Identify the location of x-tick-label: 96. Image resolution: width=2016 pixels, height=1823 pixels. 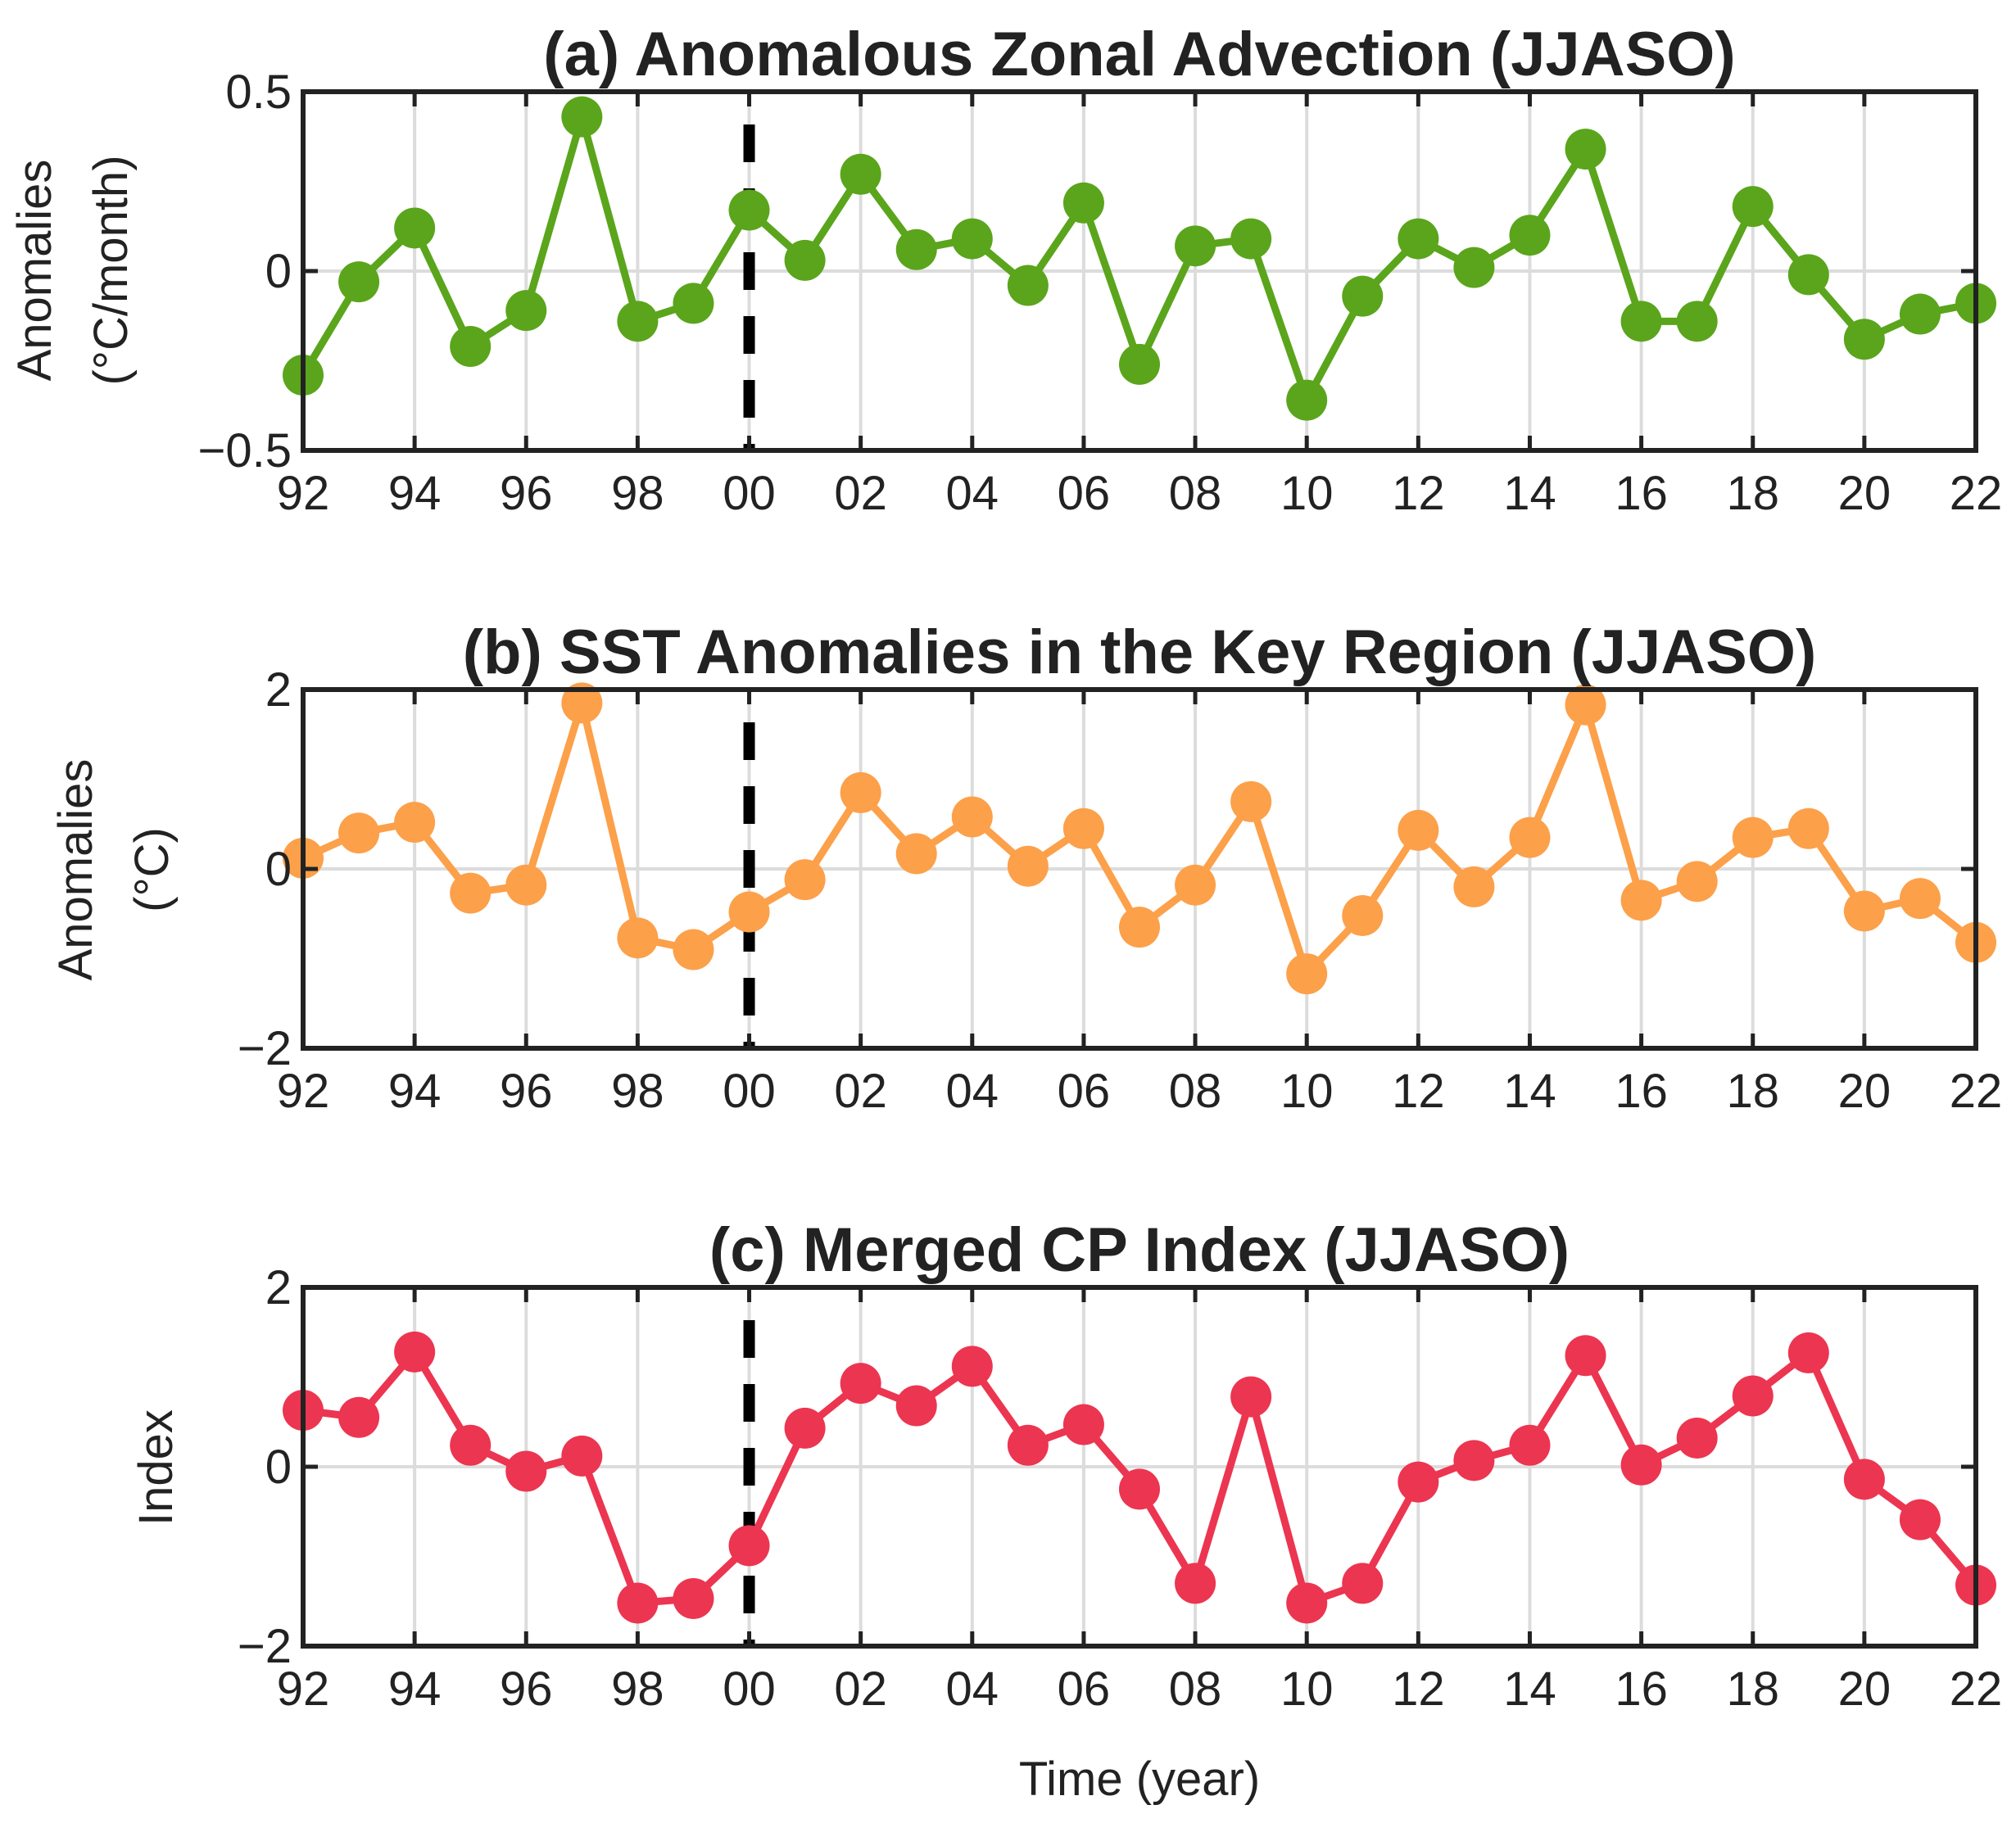
(526, 1092).